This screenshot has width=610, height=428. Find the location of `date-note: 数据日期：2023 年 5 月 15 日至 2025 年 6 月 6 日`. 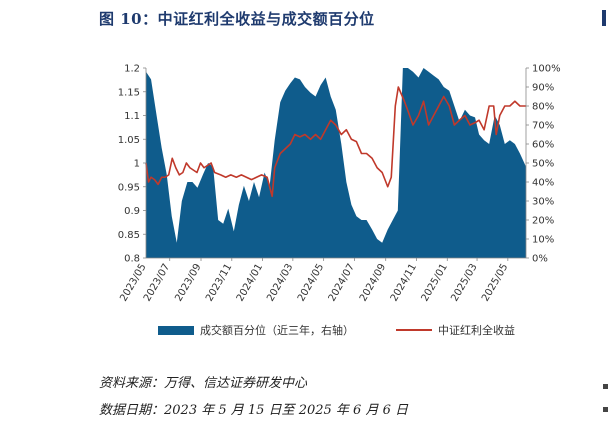

date-note: 数据日期：2023 年 5 月 15 日至 2025 年 6 月 6 日 is located at coordinates (253, 410).